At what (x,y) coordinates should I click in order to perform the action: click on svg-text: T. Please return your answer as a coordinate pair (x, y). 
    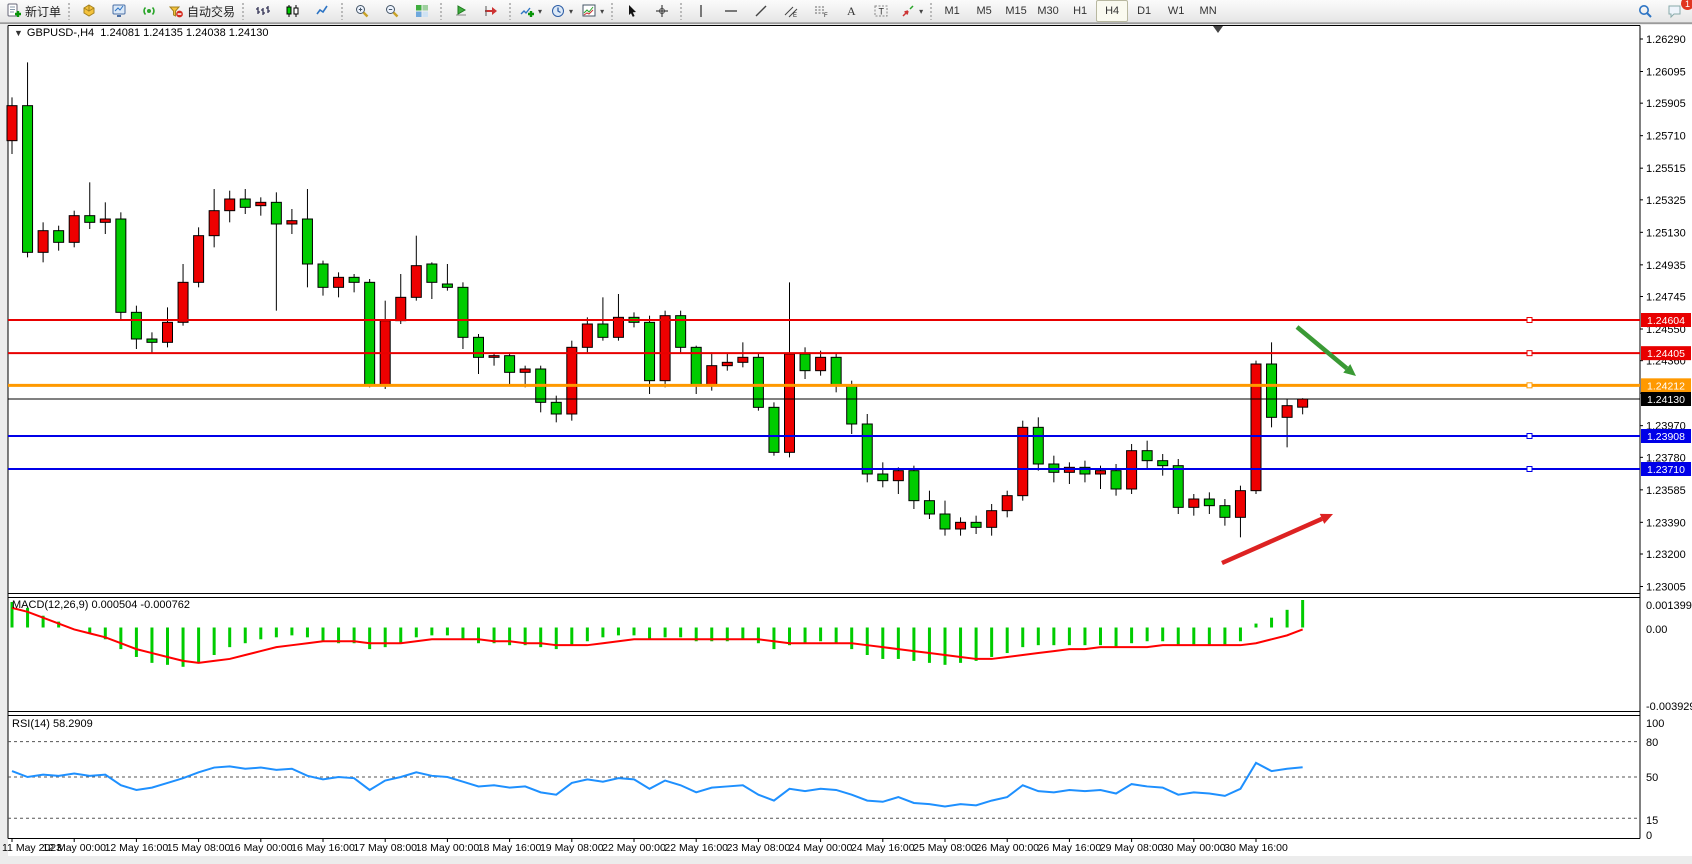
    Looking at the image, I should click on (882, 12).